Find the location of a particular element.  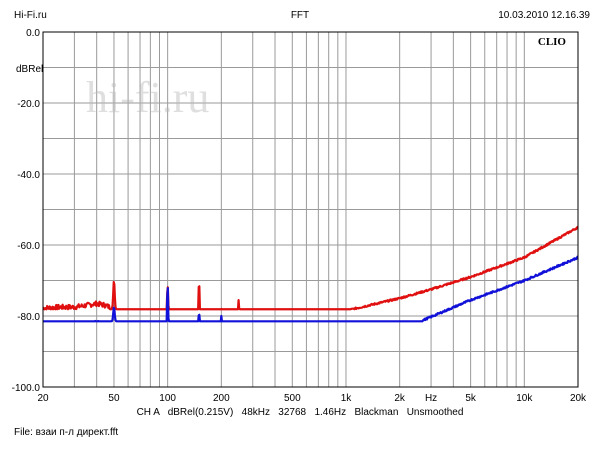

y-tick-label: -80.0 is located at coordinates (28, 317).